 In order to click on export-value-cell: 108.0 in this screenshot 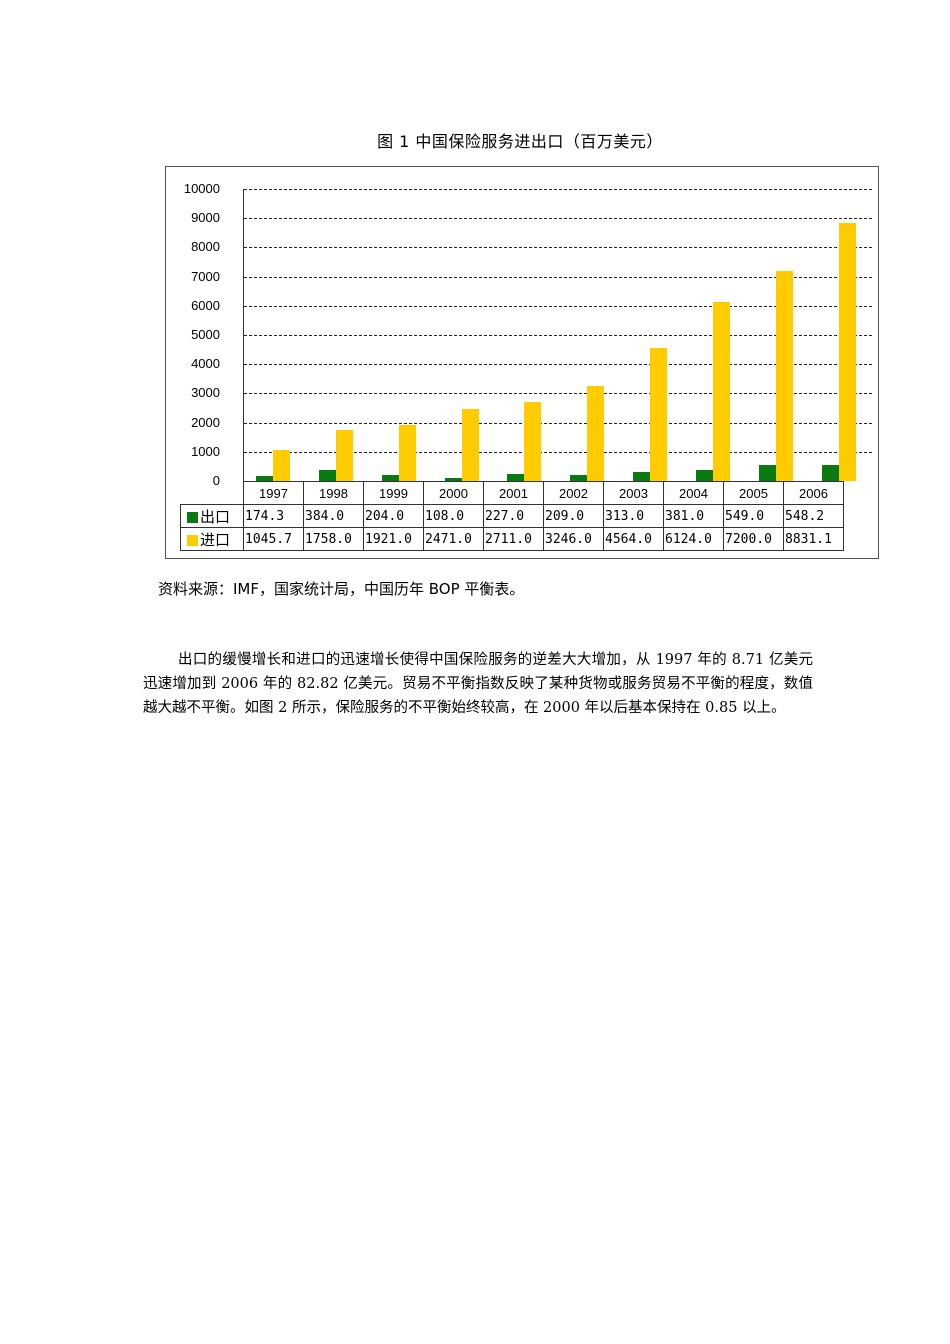, I will do `click(453, 516)`.